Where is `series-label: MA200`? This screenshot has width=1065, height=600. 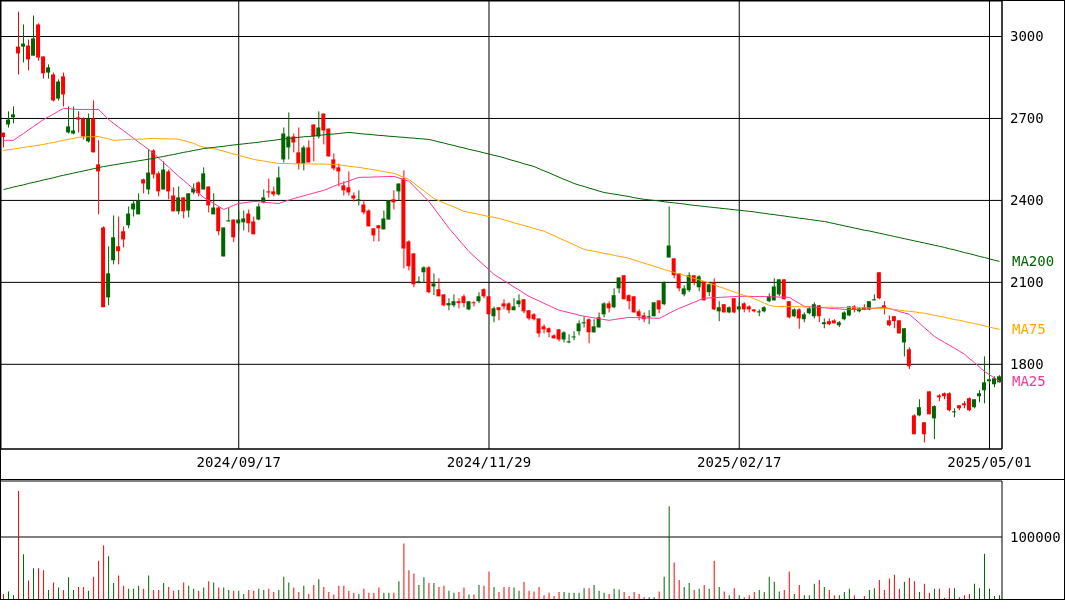 series-label: MA200 is located at coordinates (1033, 261).